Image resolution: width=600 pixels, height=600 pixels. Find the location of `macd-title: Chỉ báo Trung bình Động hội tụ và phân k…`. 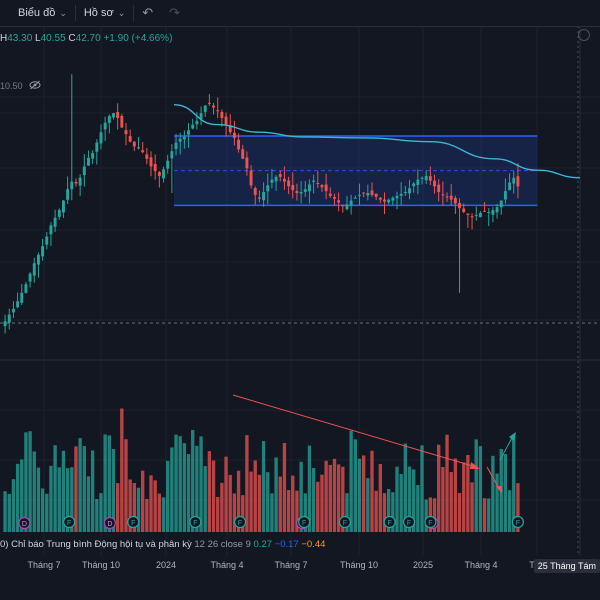

macd-title: Chỉ báo Trung bình Động hội tụ và phân k… is located at coordinates (101, 544).